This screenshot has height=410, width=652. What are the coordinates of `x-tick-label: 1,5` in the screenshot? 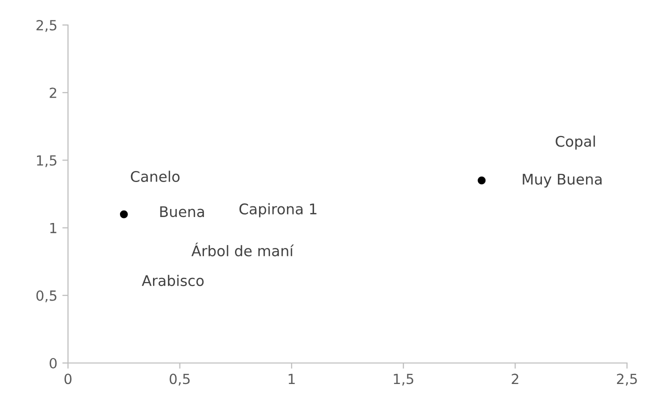 It's located at (404, 380).